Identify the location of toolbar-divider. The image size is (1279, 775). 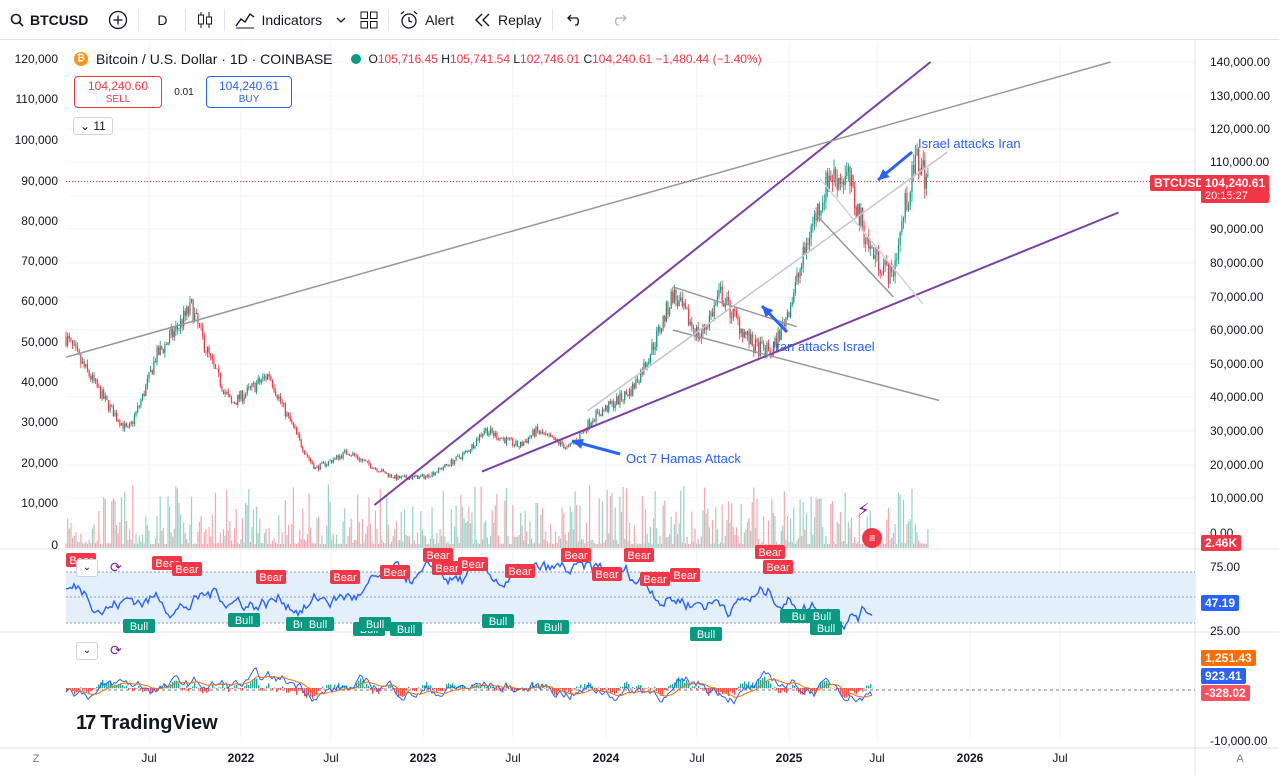
(552, 19).